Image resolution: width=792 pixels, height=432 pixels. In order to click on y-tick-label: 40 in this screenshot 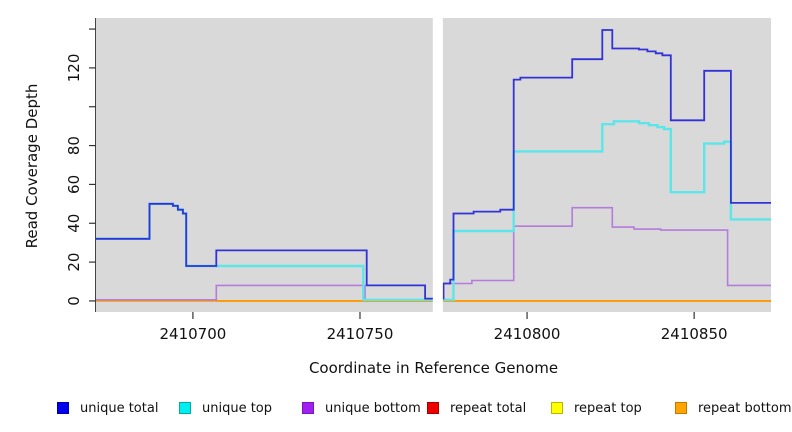, I will do `click(74, 223)`.